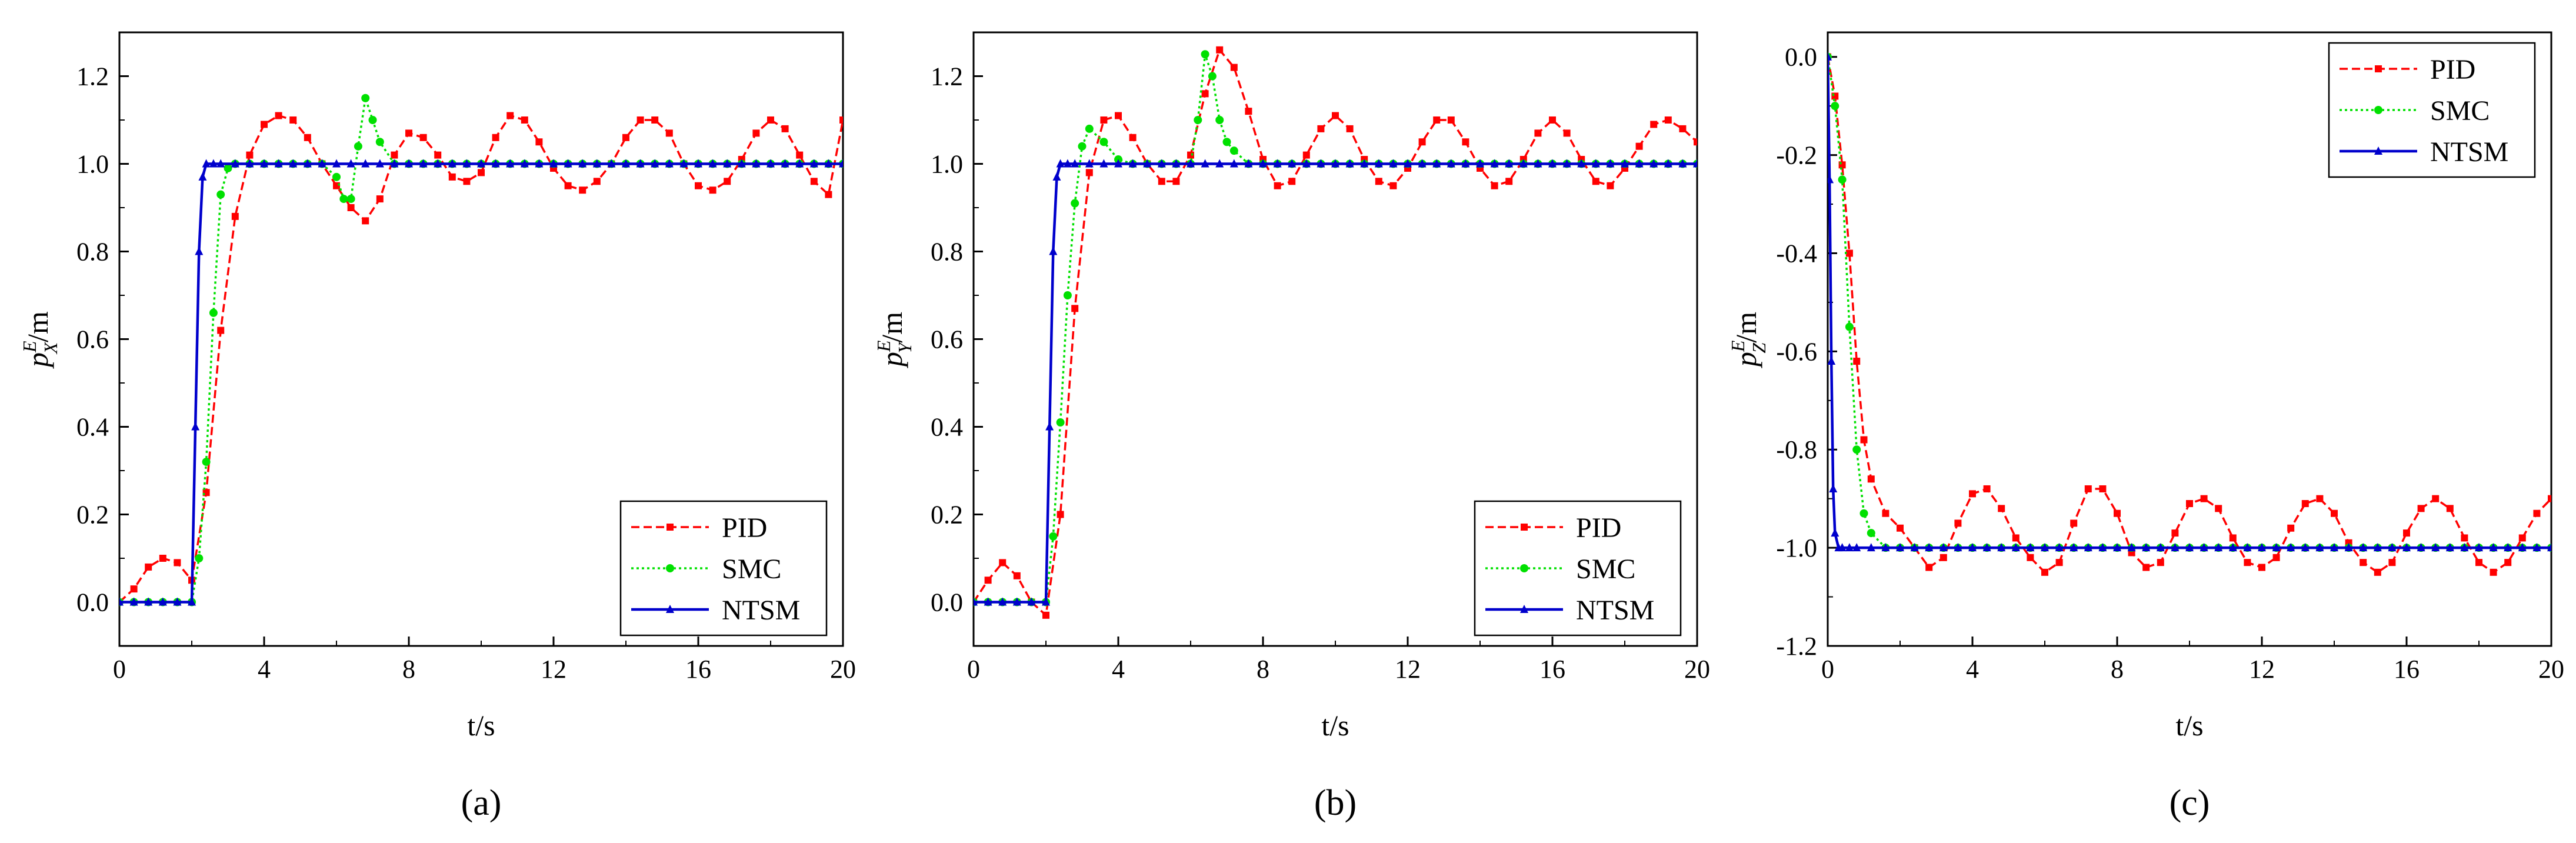  I want to click on panel-label: (b), so click(1335, 803).